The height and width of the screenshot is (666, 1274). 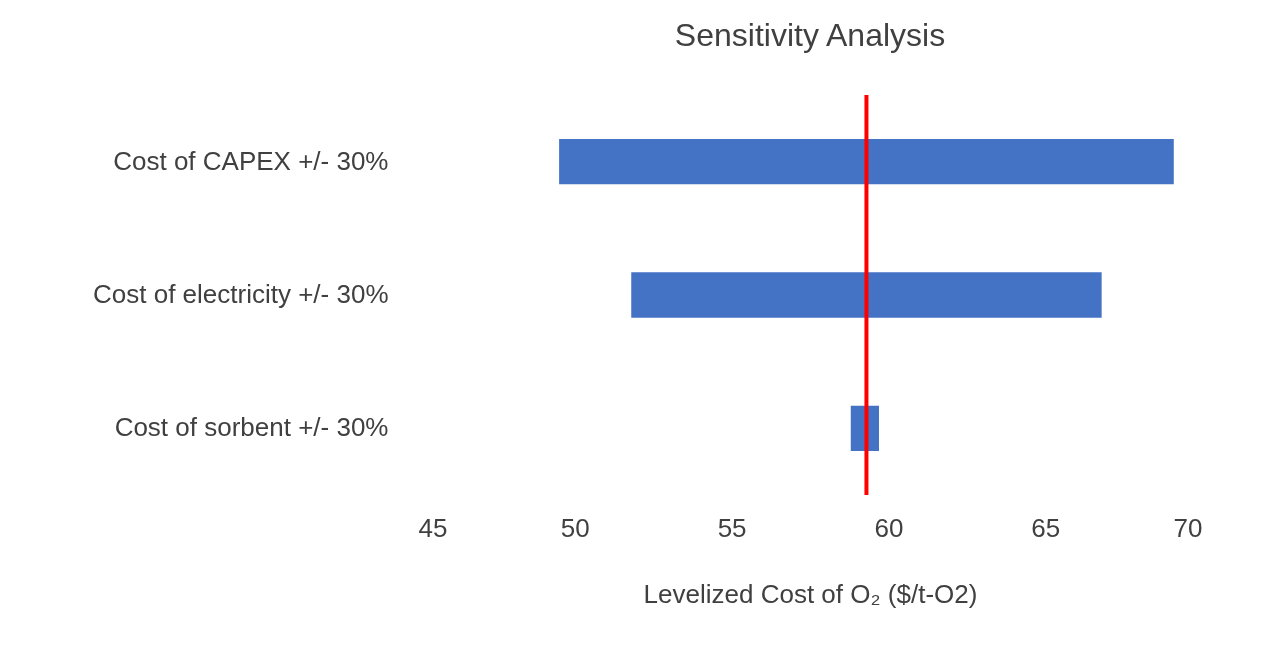 I want to click on x-tick-label: 60, so click(x=889, y=527).